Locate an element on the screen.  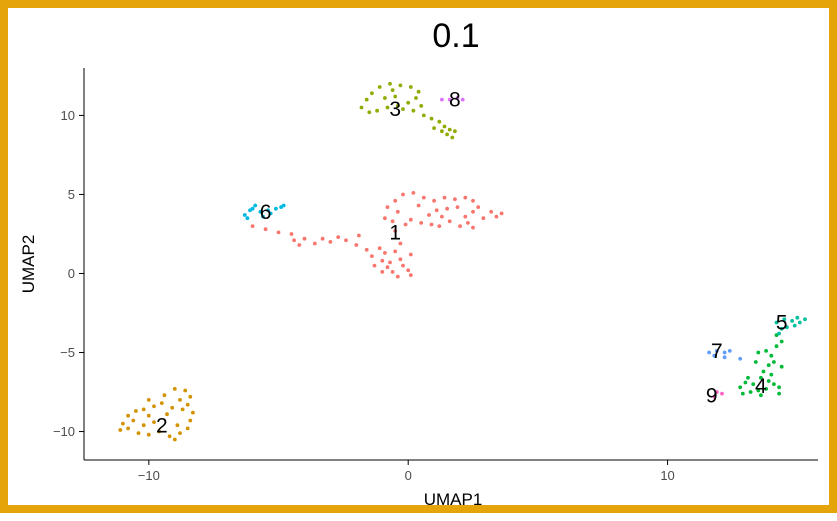
cluster-7-label: 7 is located at coordinates (717, 351).